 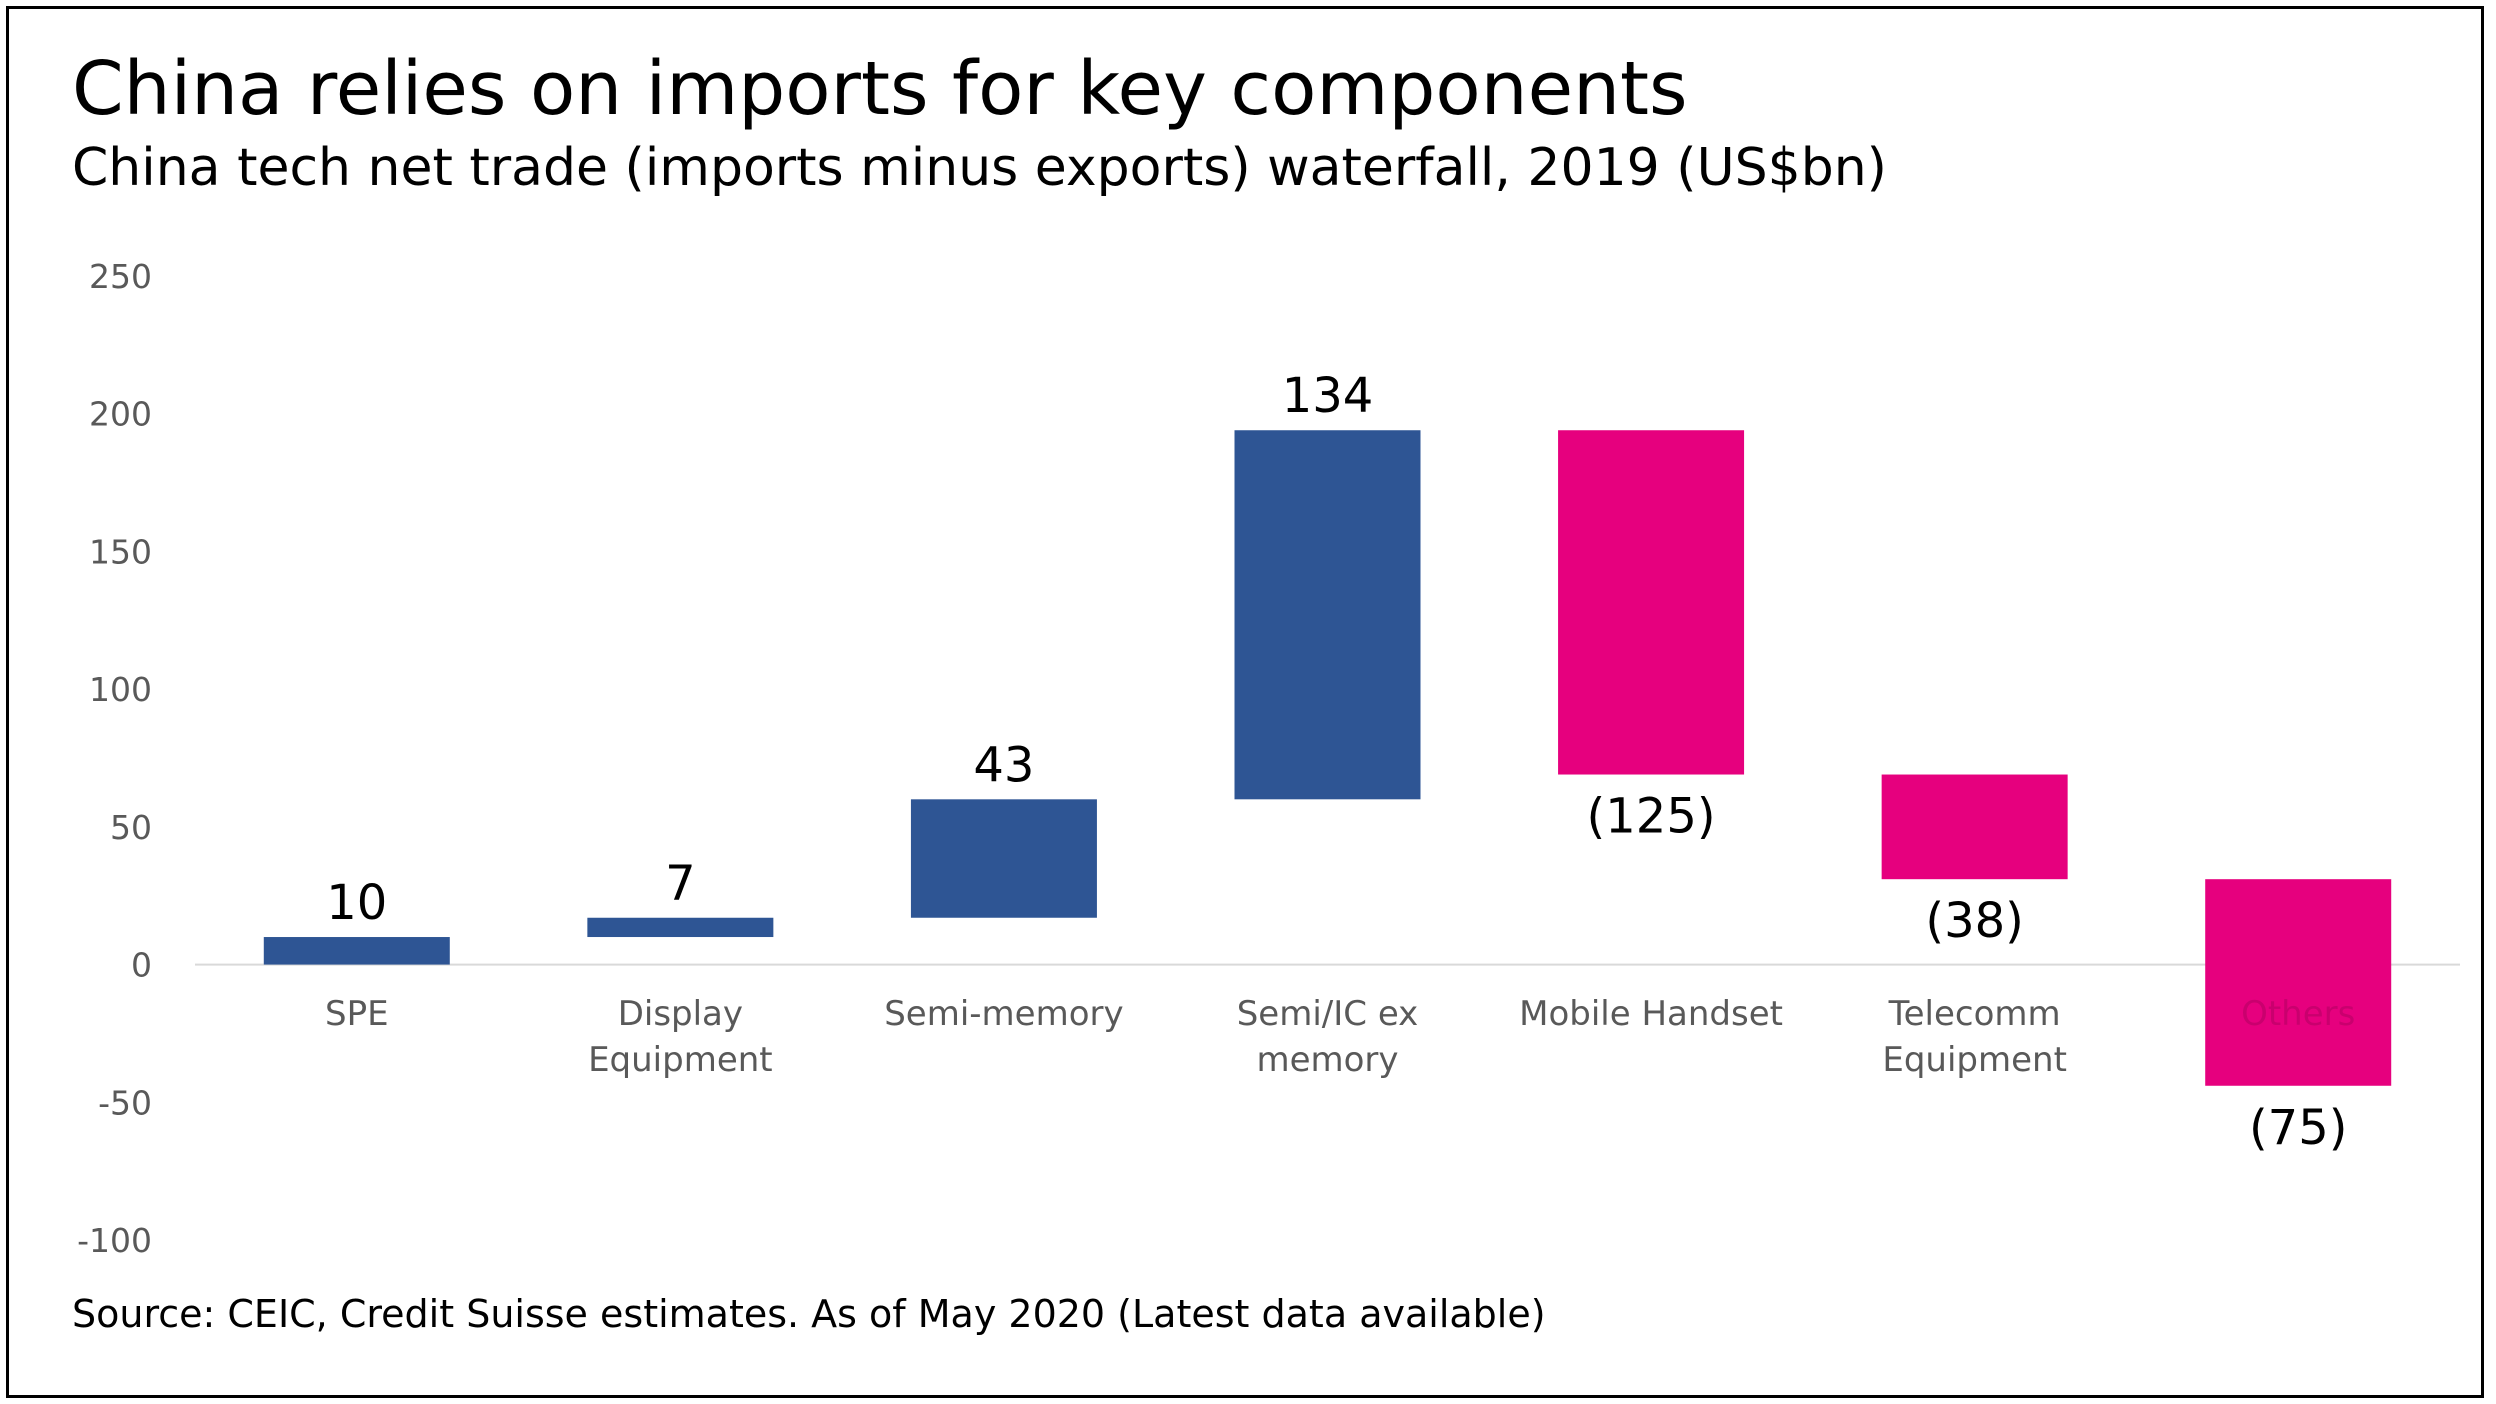 What do you see at coordinates (680, 884) in the screenshot?
I see `data-label: 7` at bounding box center [680, 884].